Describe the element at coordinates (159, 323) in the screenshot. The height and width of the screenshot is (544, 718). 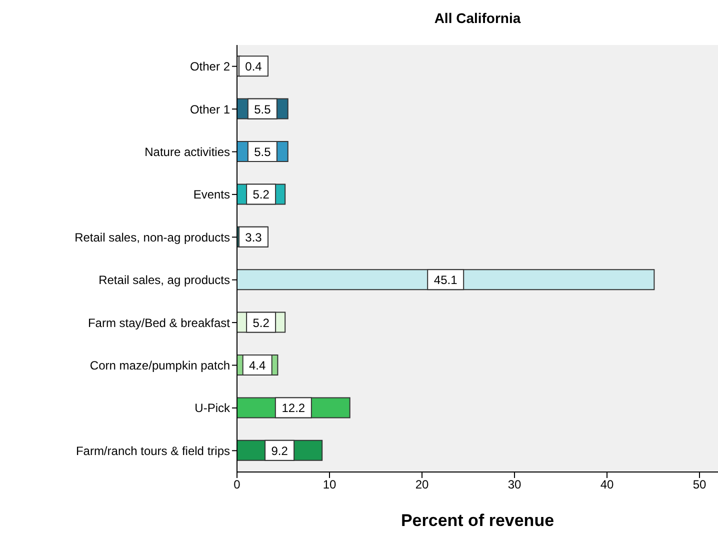
I see `y-tick-label: Farm stay/Bed & breakfast` at that location.